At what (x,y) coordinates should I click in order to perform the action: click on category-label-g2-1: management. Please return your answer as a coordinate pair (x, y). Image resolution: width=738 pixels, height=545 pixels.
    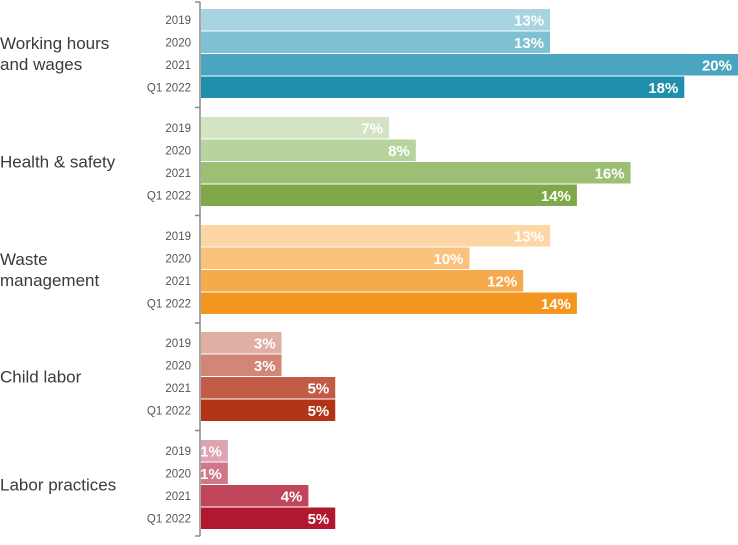
    Looking at the image, I should click on (50, 280).